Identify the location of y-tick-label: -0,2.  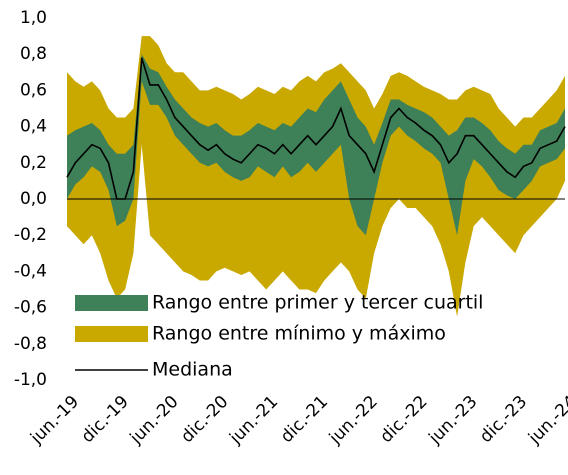
(30, 235).